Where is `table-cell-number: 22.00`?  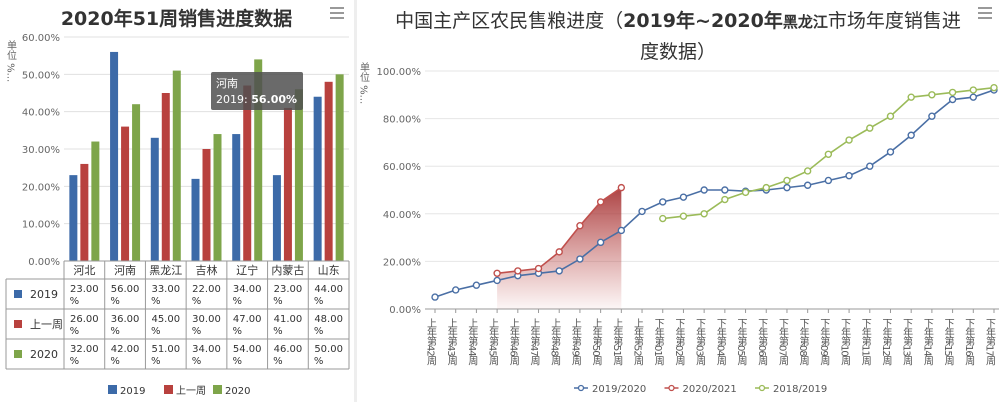 table-cell-number: 22.00 is located at coordinates (206, 289).